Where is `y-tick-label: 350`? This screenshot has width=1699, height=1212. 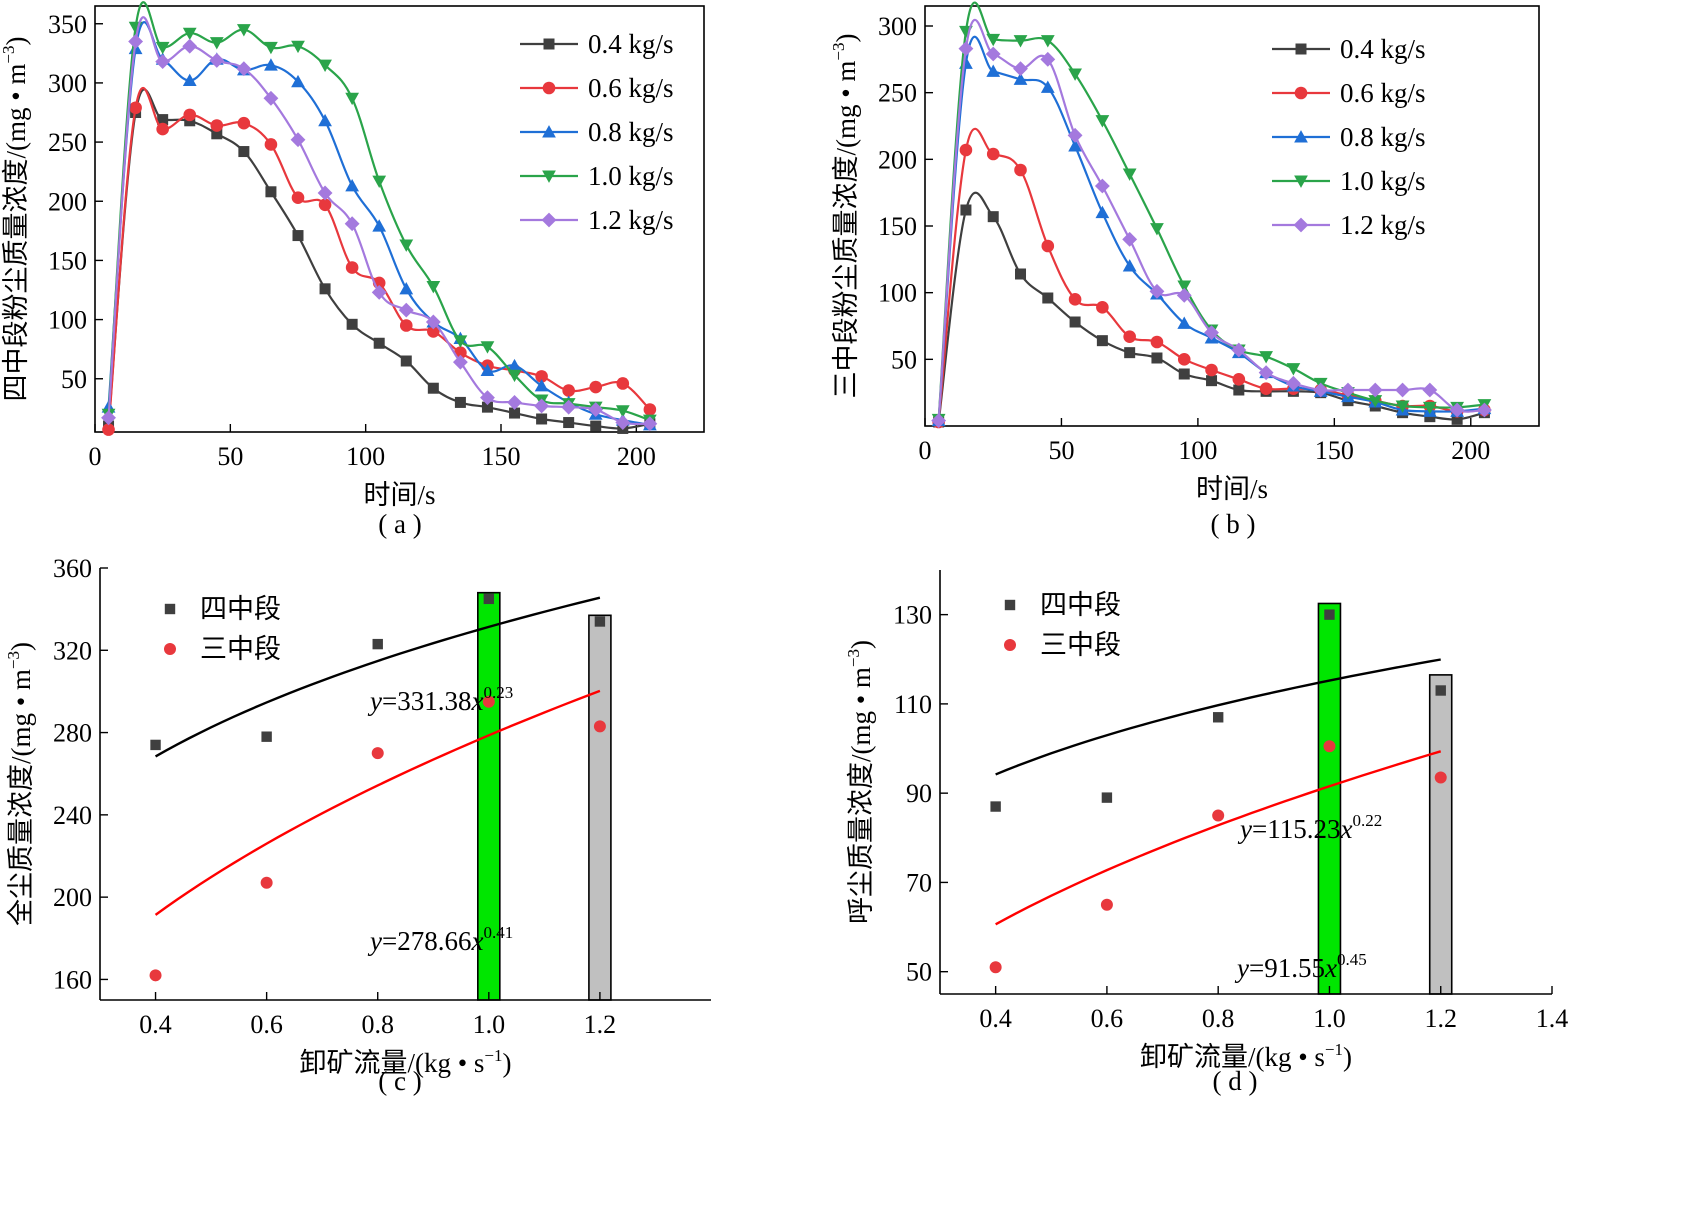
y-tick-label: 350 is located at coordinates (67, 24).